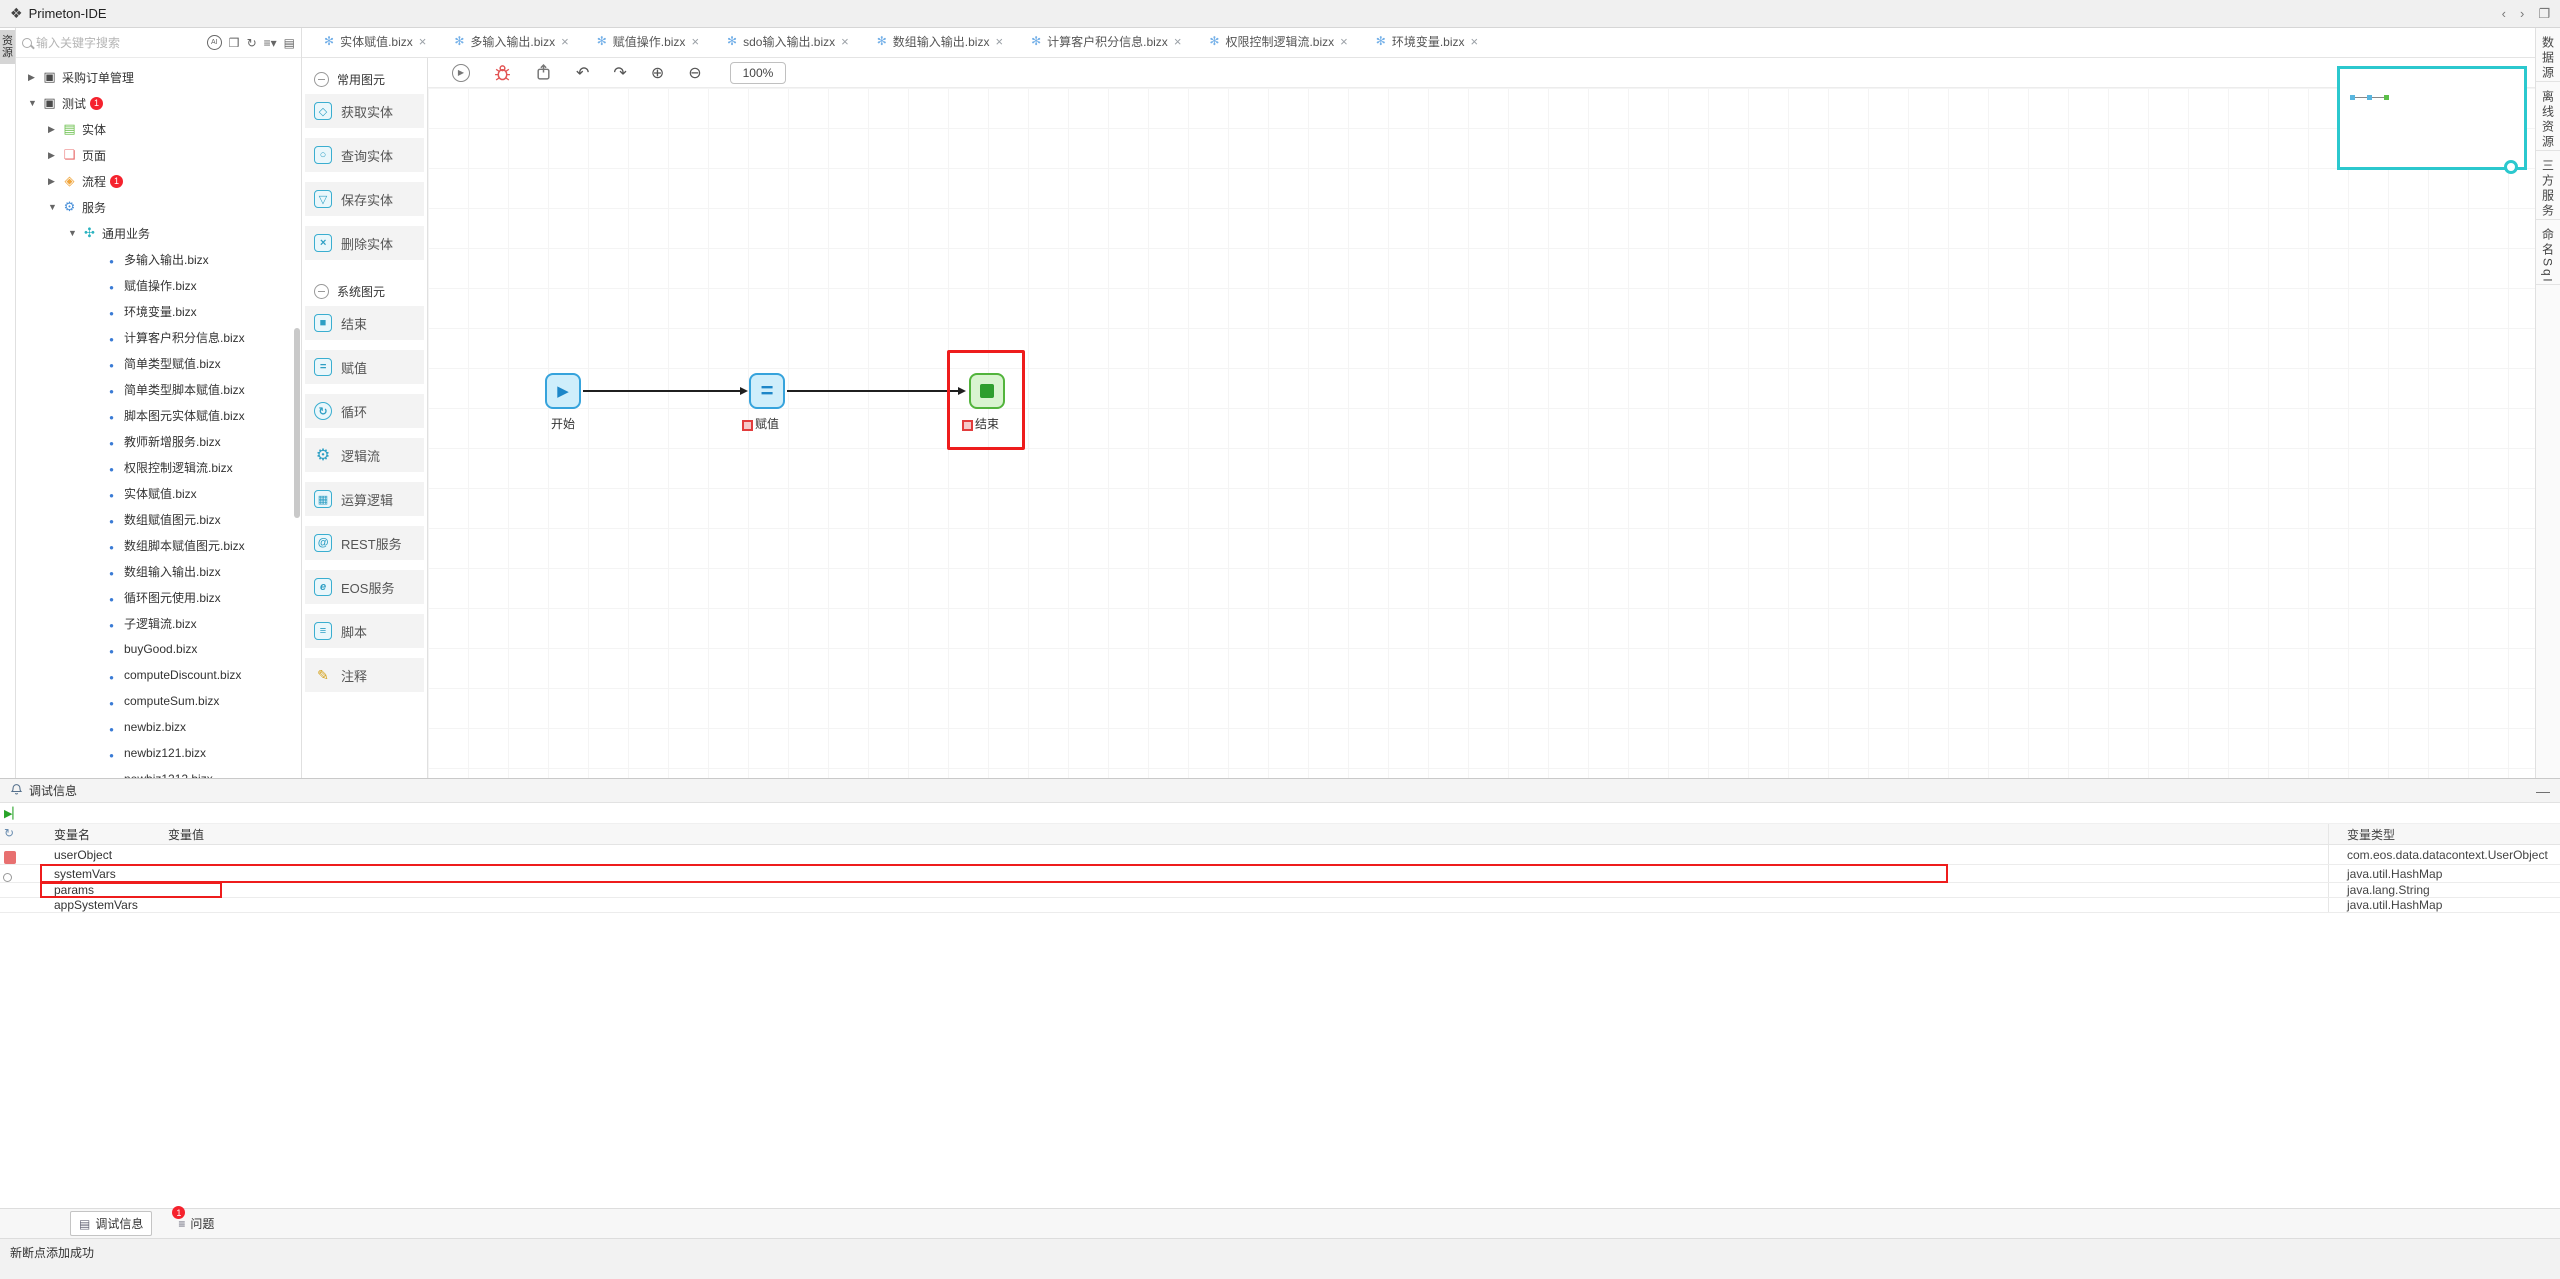 This screenshot has width=2560, height=1279. What do you see at coordinates (1280, 905) in the screenshot?
I see `variable-row: appSystemVars java.util.HashMap` at bounding box center [1280, 905].